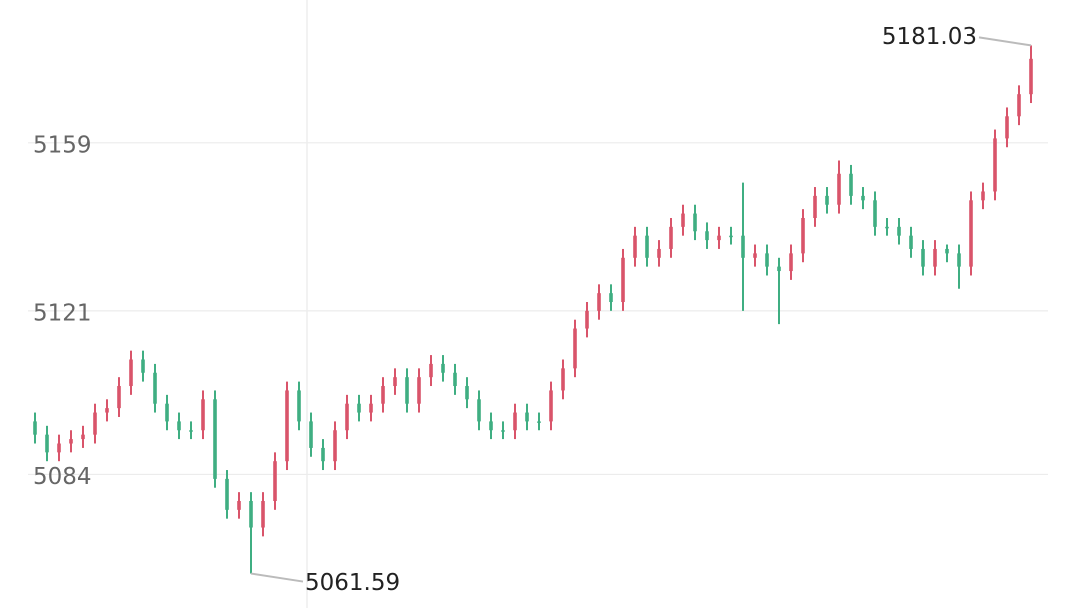 The image size is (1080, 608). What do you see at coordinates (62, 477) in the screenshot?
I see `y-tick-label: 5084` at bounding box center [62, 477].